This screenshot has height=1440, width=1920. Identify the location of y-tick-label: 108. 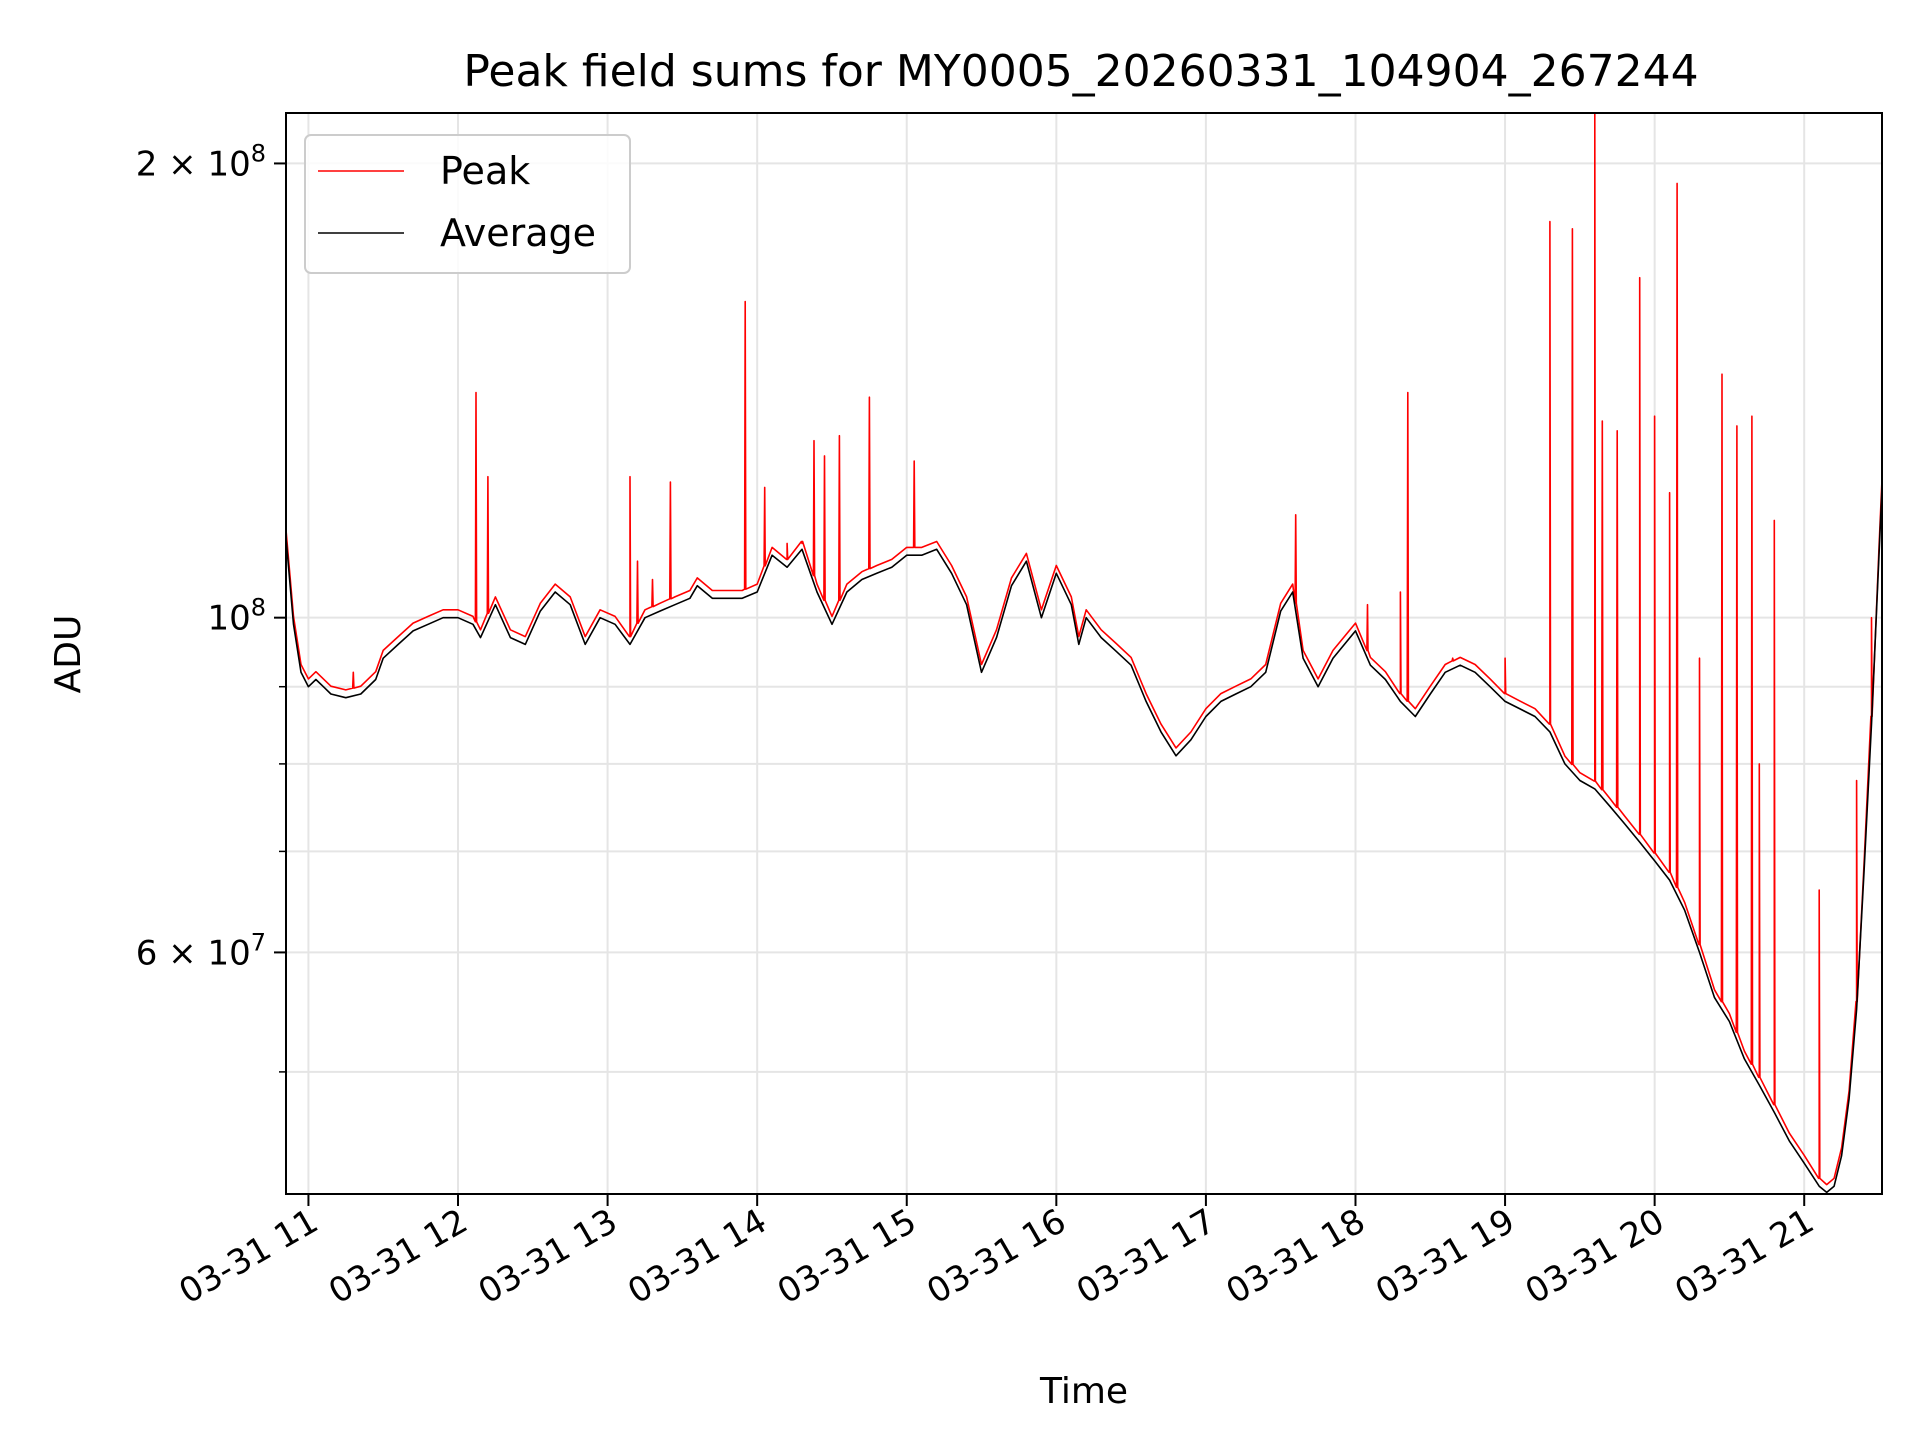
(236, 616).